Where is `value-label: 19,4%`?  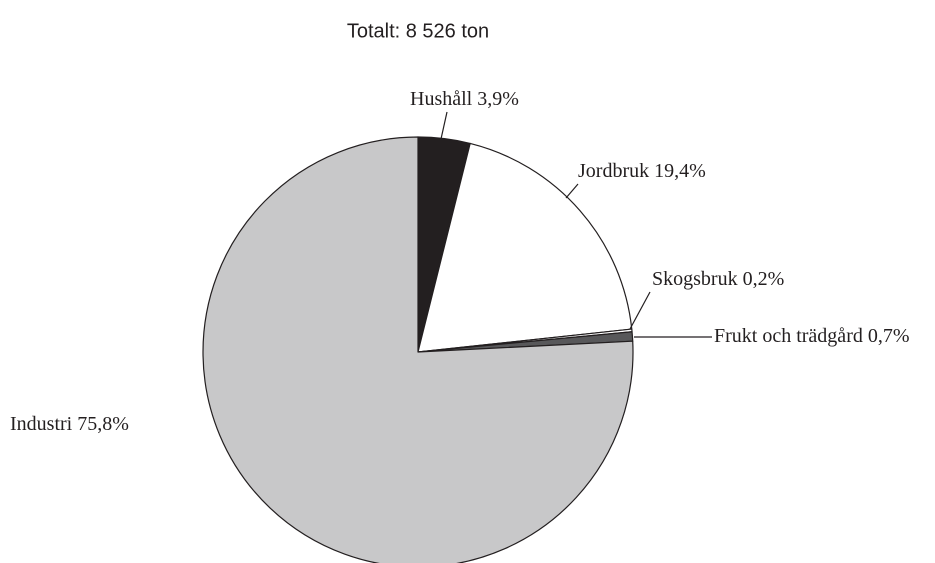 value-label: 19,4% is located at coordinates (680, 171).